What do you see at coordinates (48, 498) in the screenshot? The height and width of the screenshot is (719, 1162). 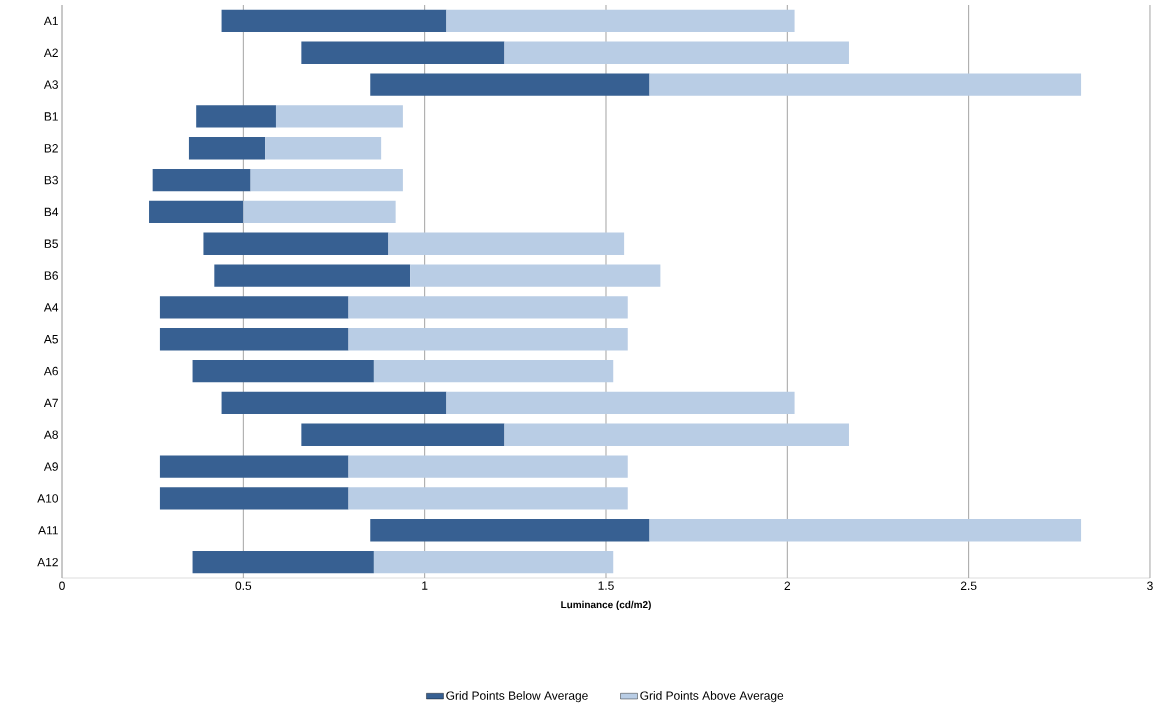 I see `y-tick-label: A10` at bounding box center [48, 498].